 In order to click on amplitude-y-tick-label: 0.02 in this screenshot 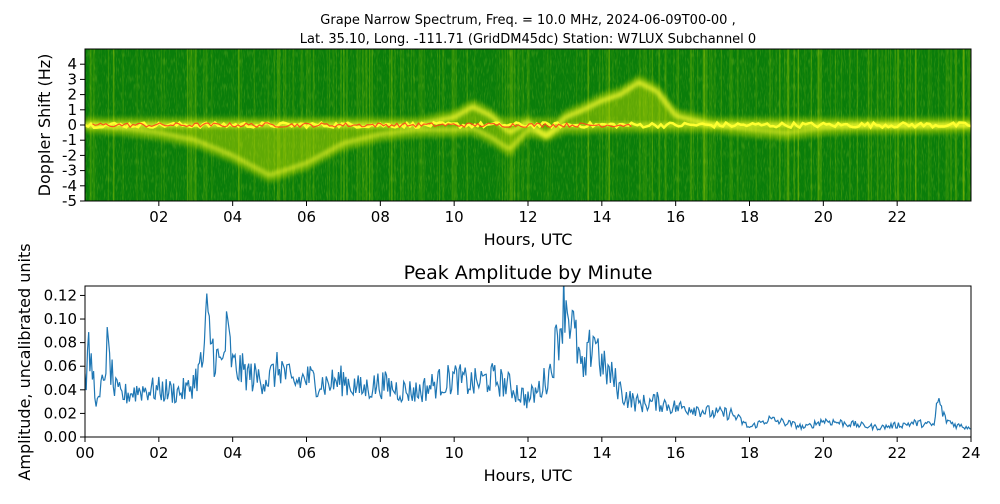, I will do `click(60, 413)`.